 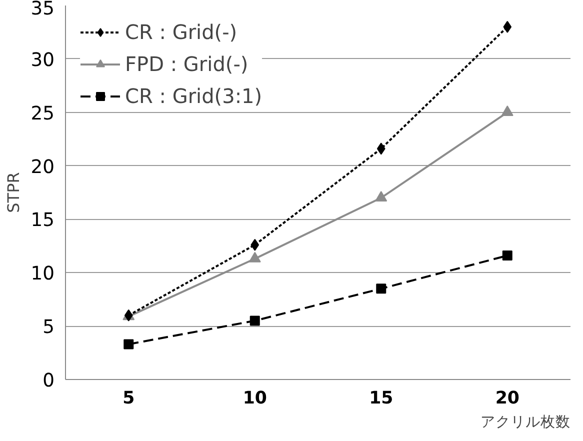 I want to click on legend-label: FPD : Grid(-), so click(x=186, y=64).